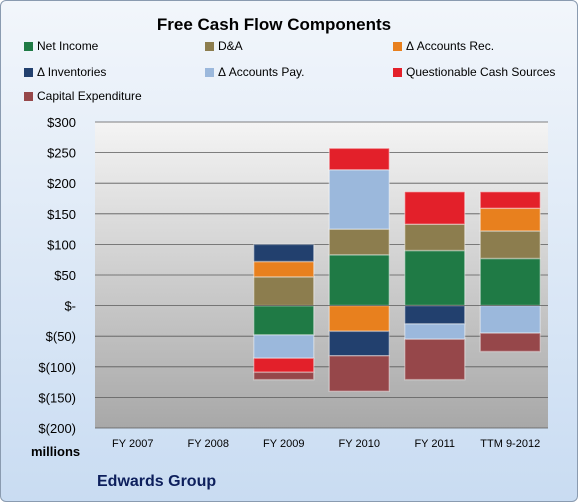 This screenshot has height=502, width=578. What do you see at coordinates (132, 444) in the screenshot?
I see `x-tick-label: FY 2007` at bounding box center [132, 444].